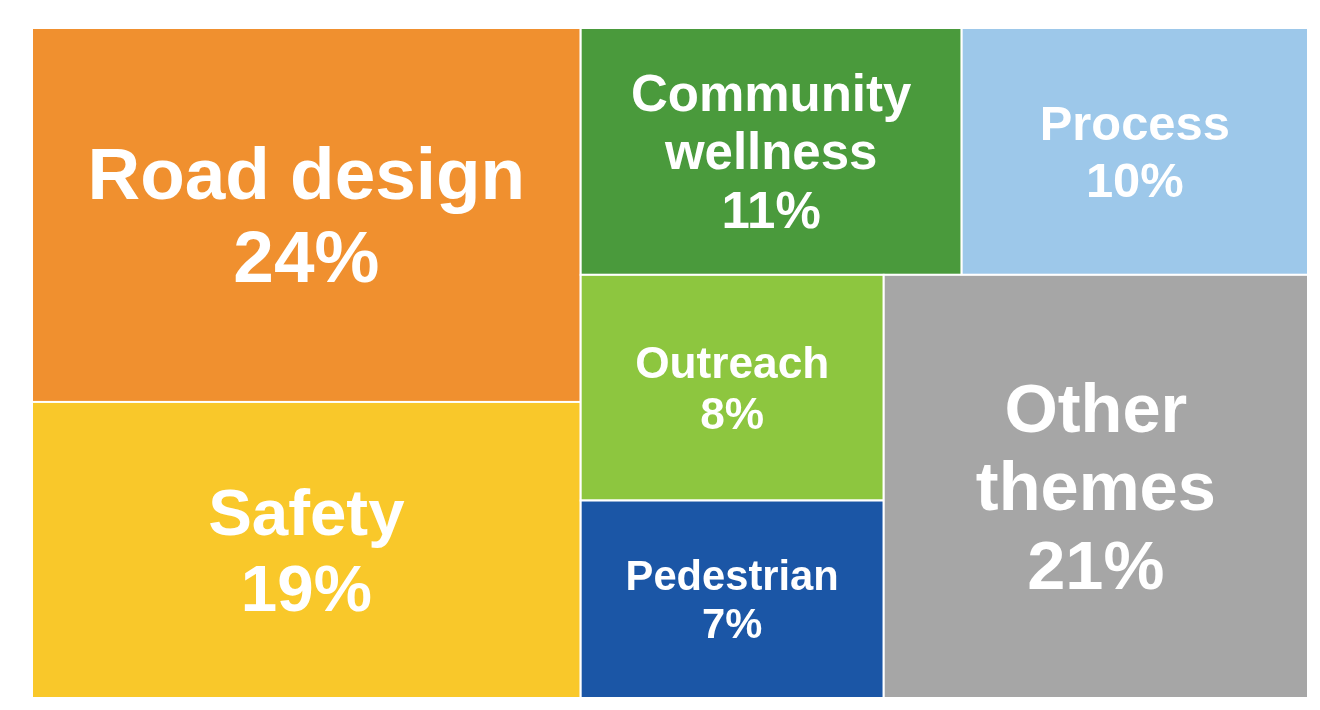  What do you see at coordinates (1096, 566) in the screenshot?
I see `data-label: 21%` at bounding box center [1096, 566].